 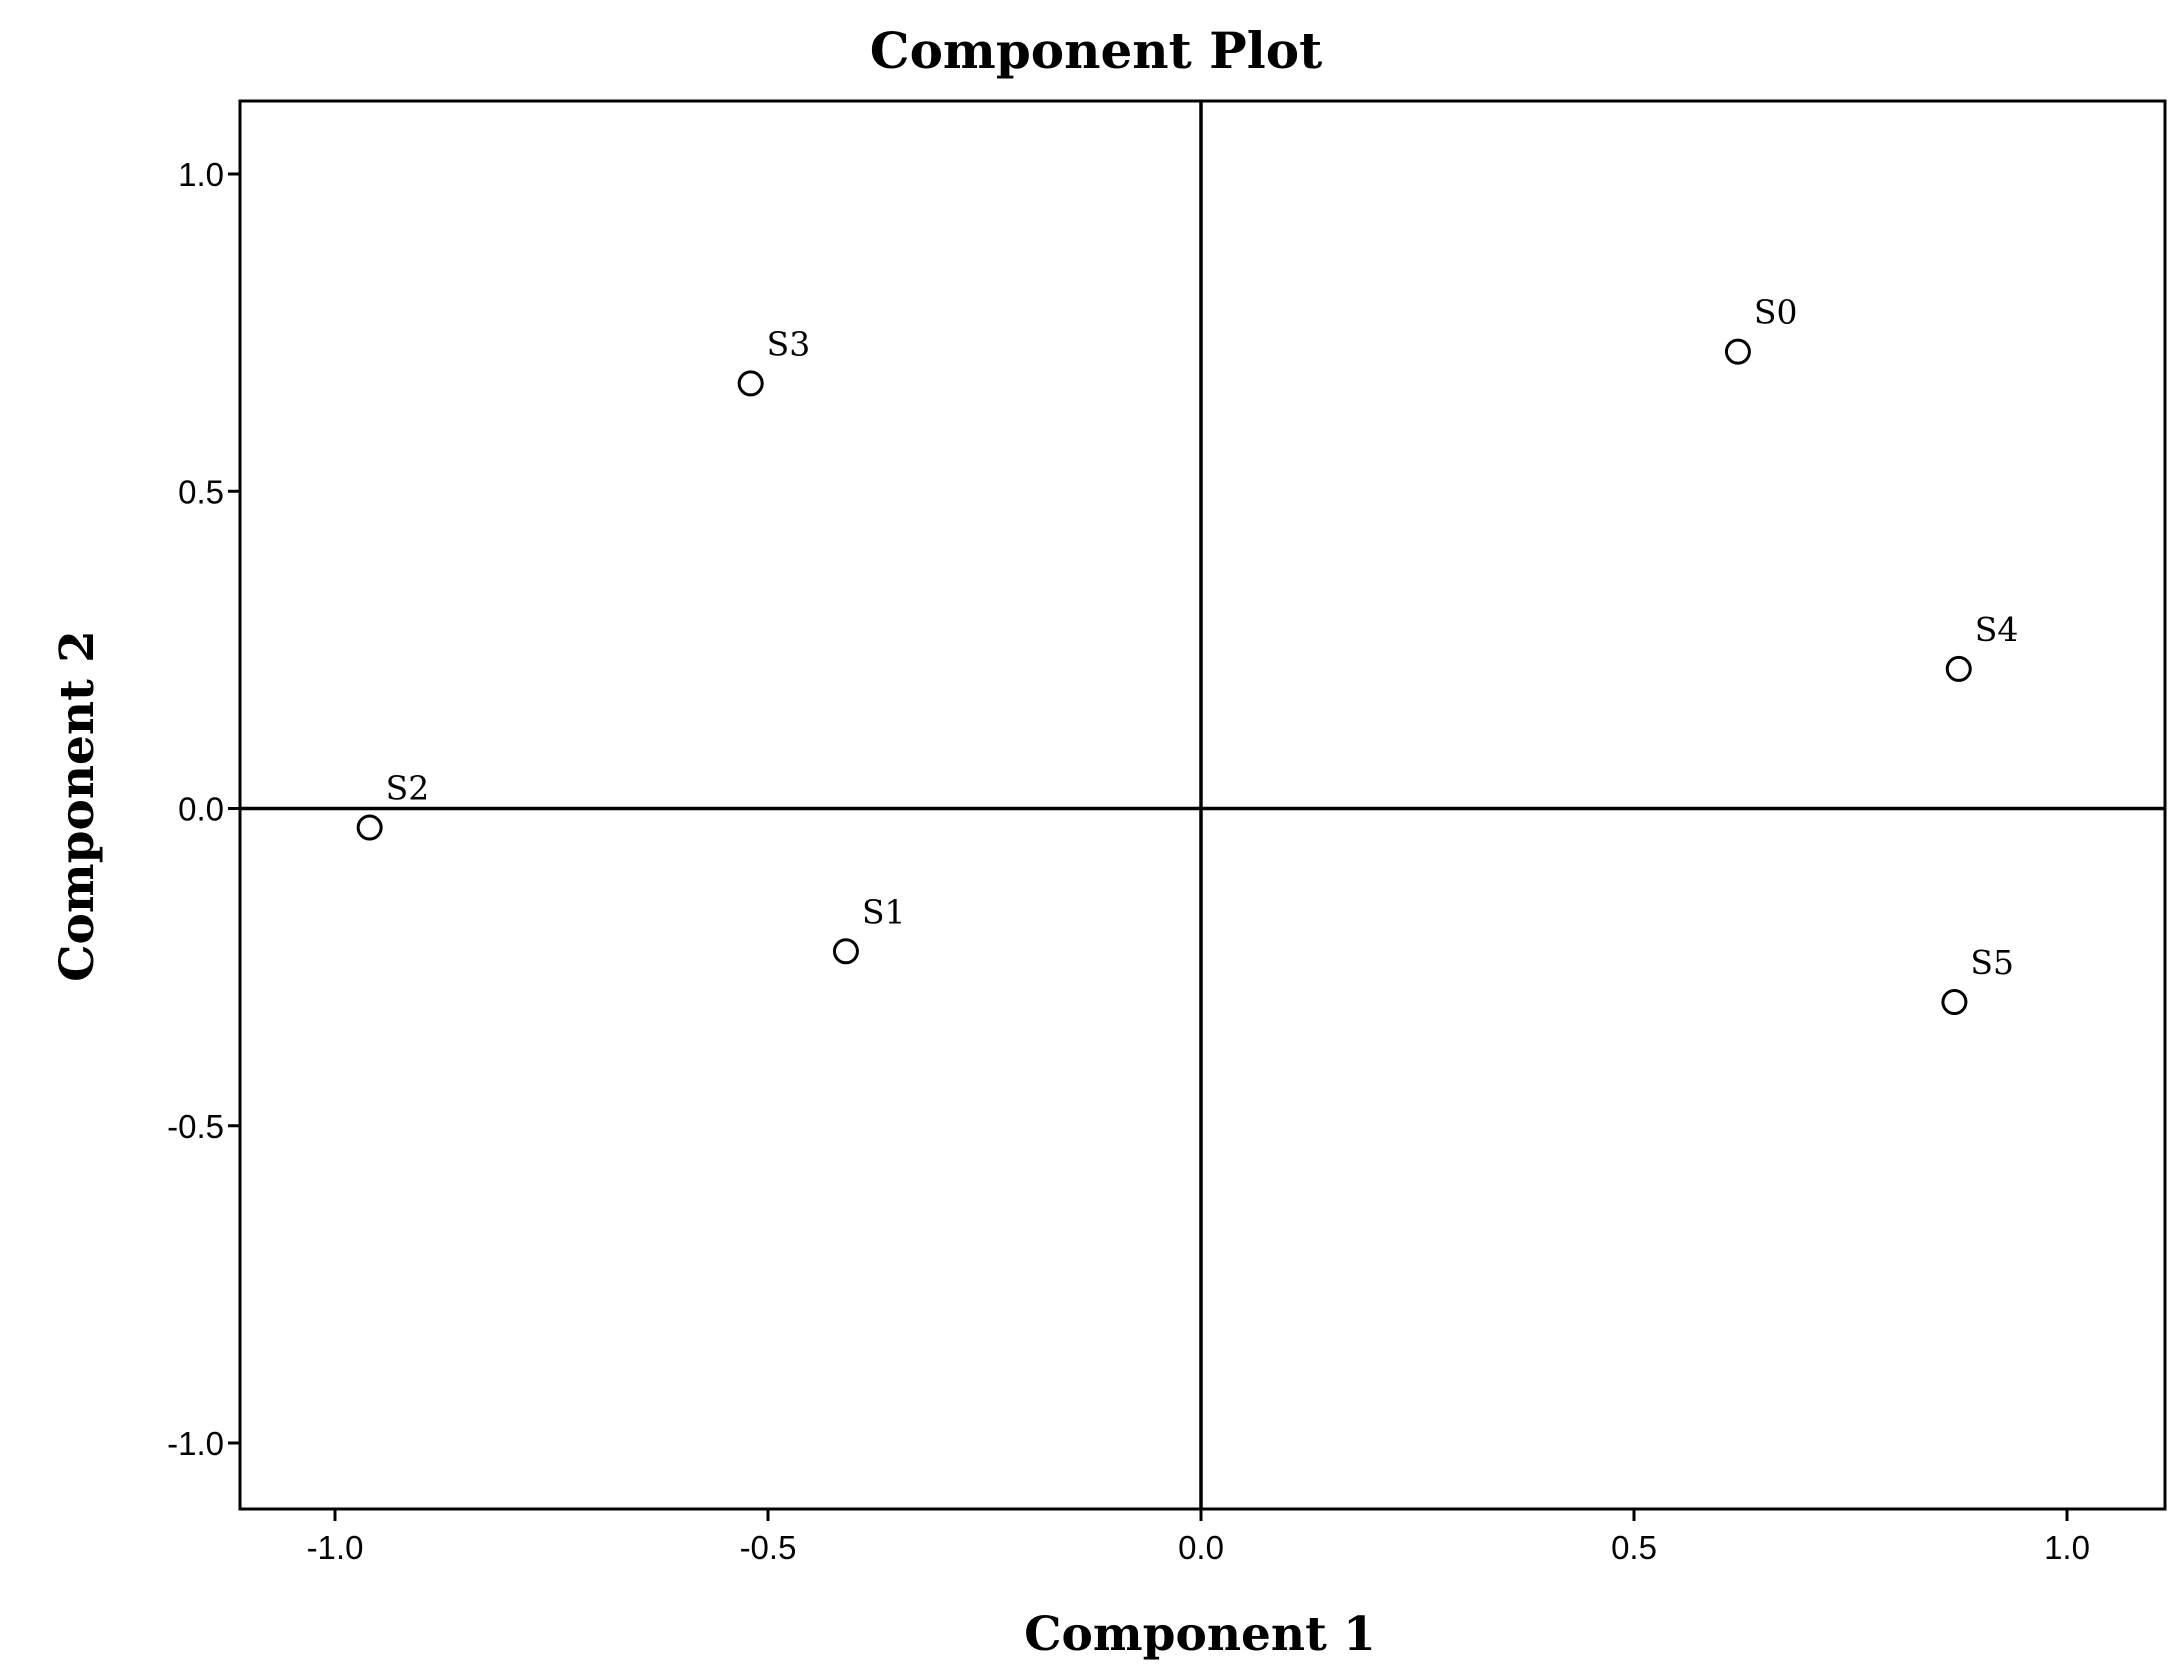 What do you see at coordinates (768, 1547) in the screenshot?
I see `x-tick-label: -0.5` at bounding box center [768, 1547].